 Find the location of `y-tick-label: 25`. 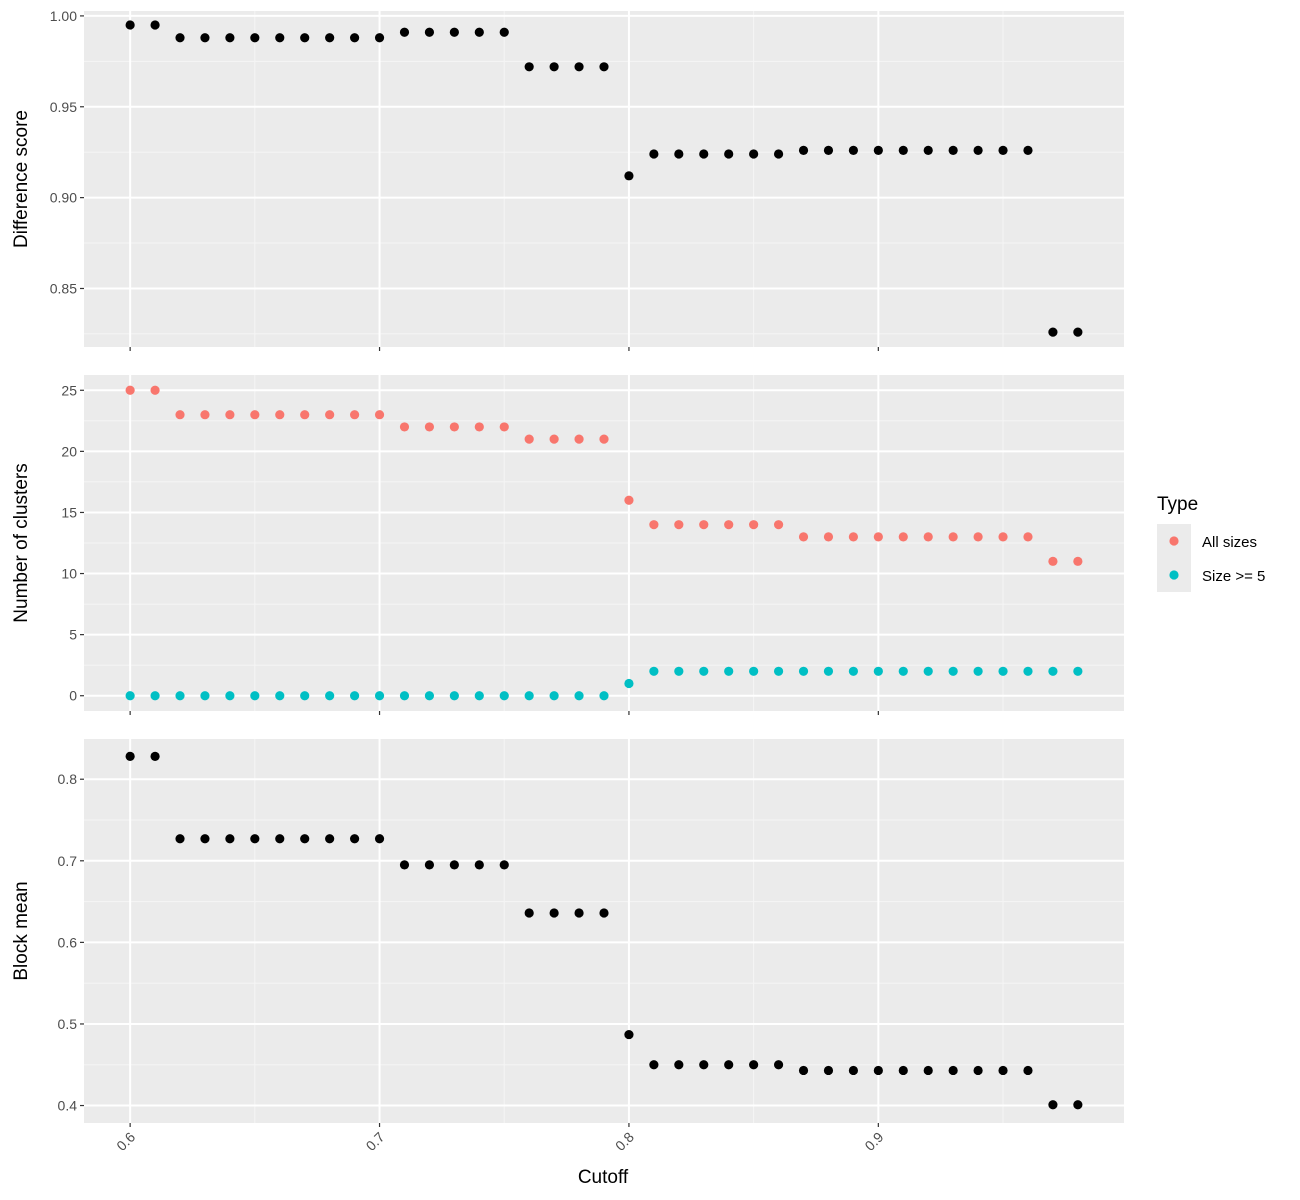

y-tick-label: 25 is located at coordinates (69, 390).